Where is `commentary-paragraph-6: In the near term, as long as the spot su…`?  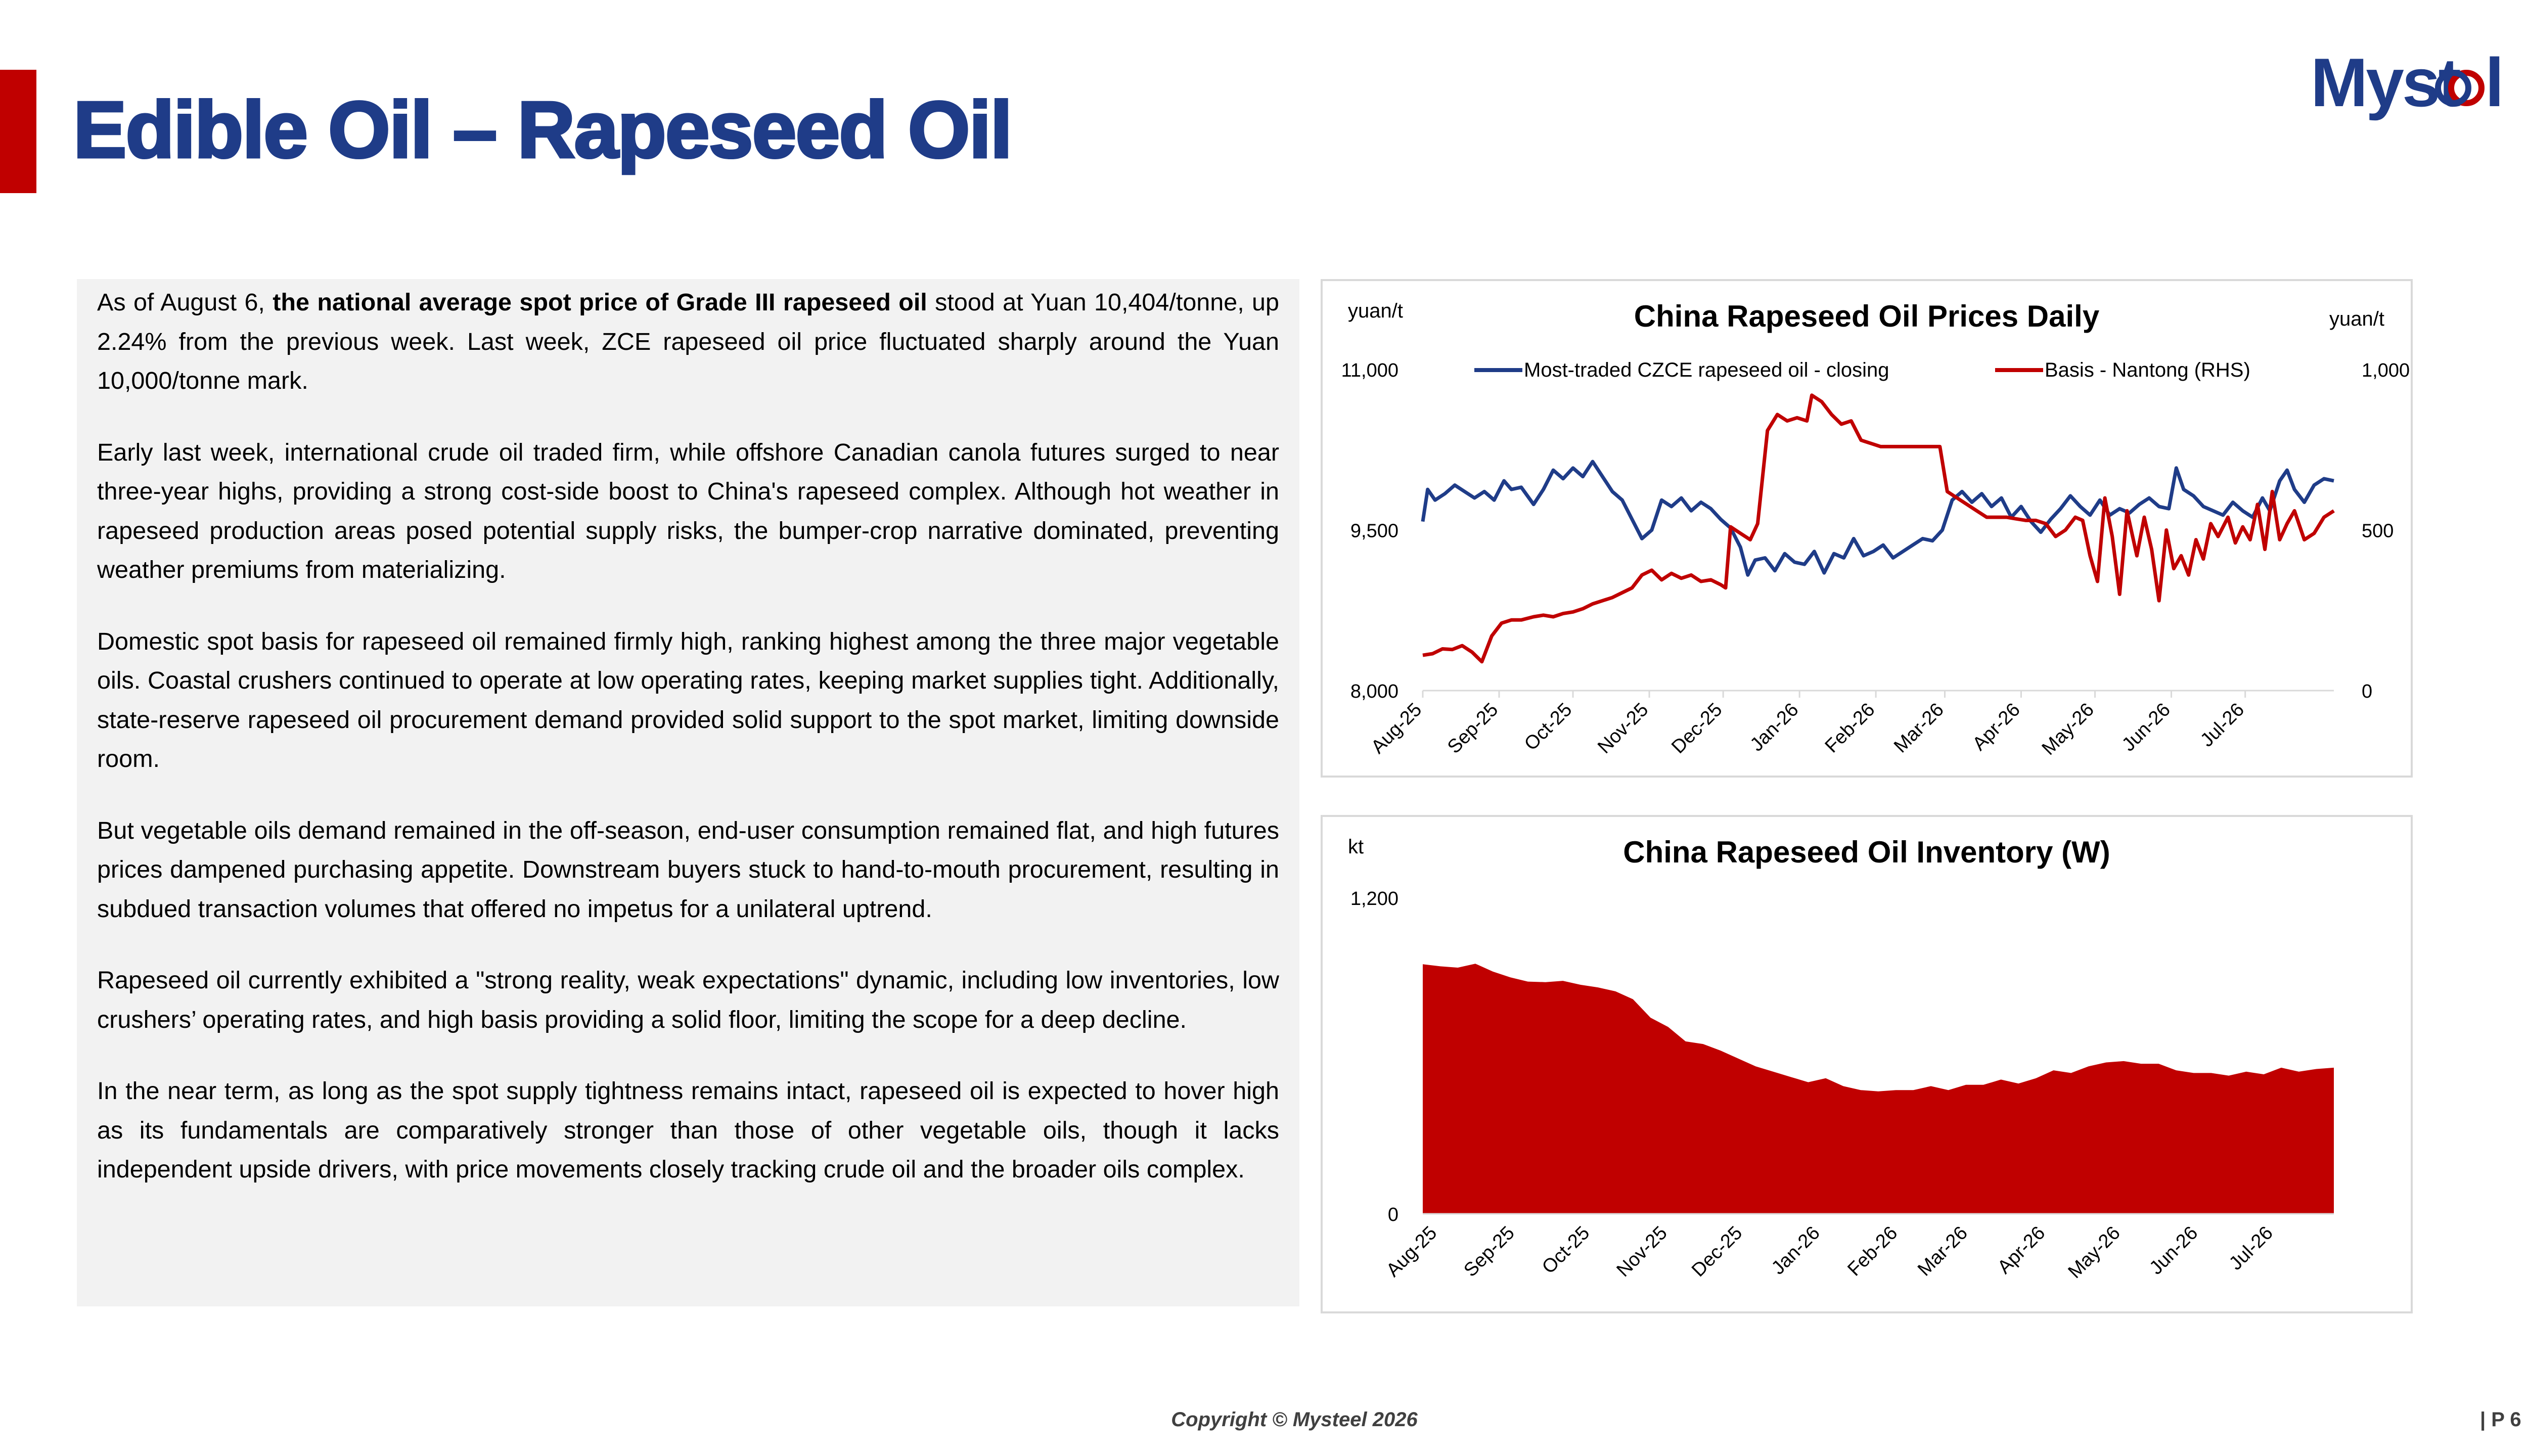 commentary-paragraph-6: In the near term, as long as the spot su… is located at coordinates (688, 1130).